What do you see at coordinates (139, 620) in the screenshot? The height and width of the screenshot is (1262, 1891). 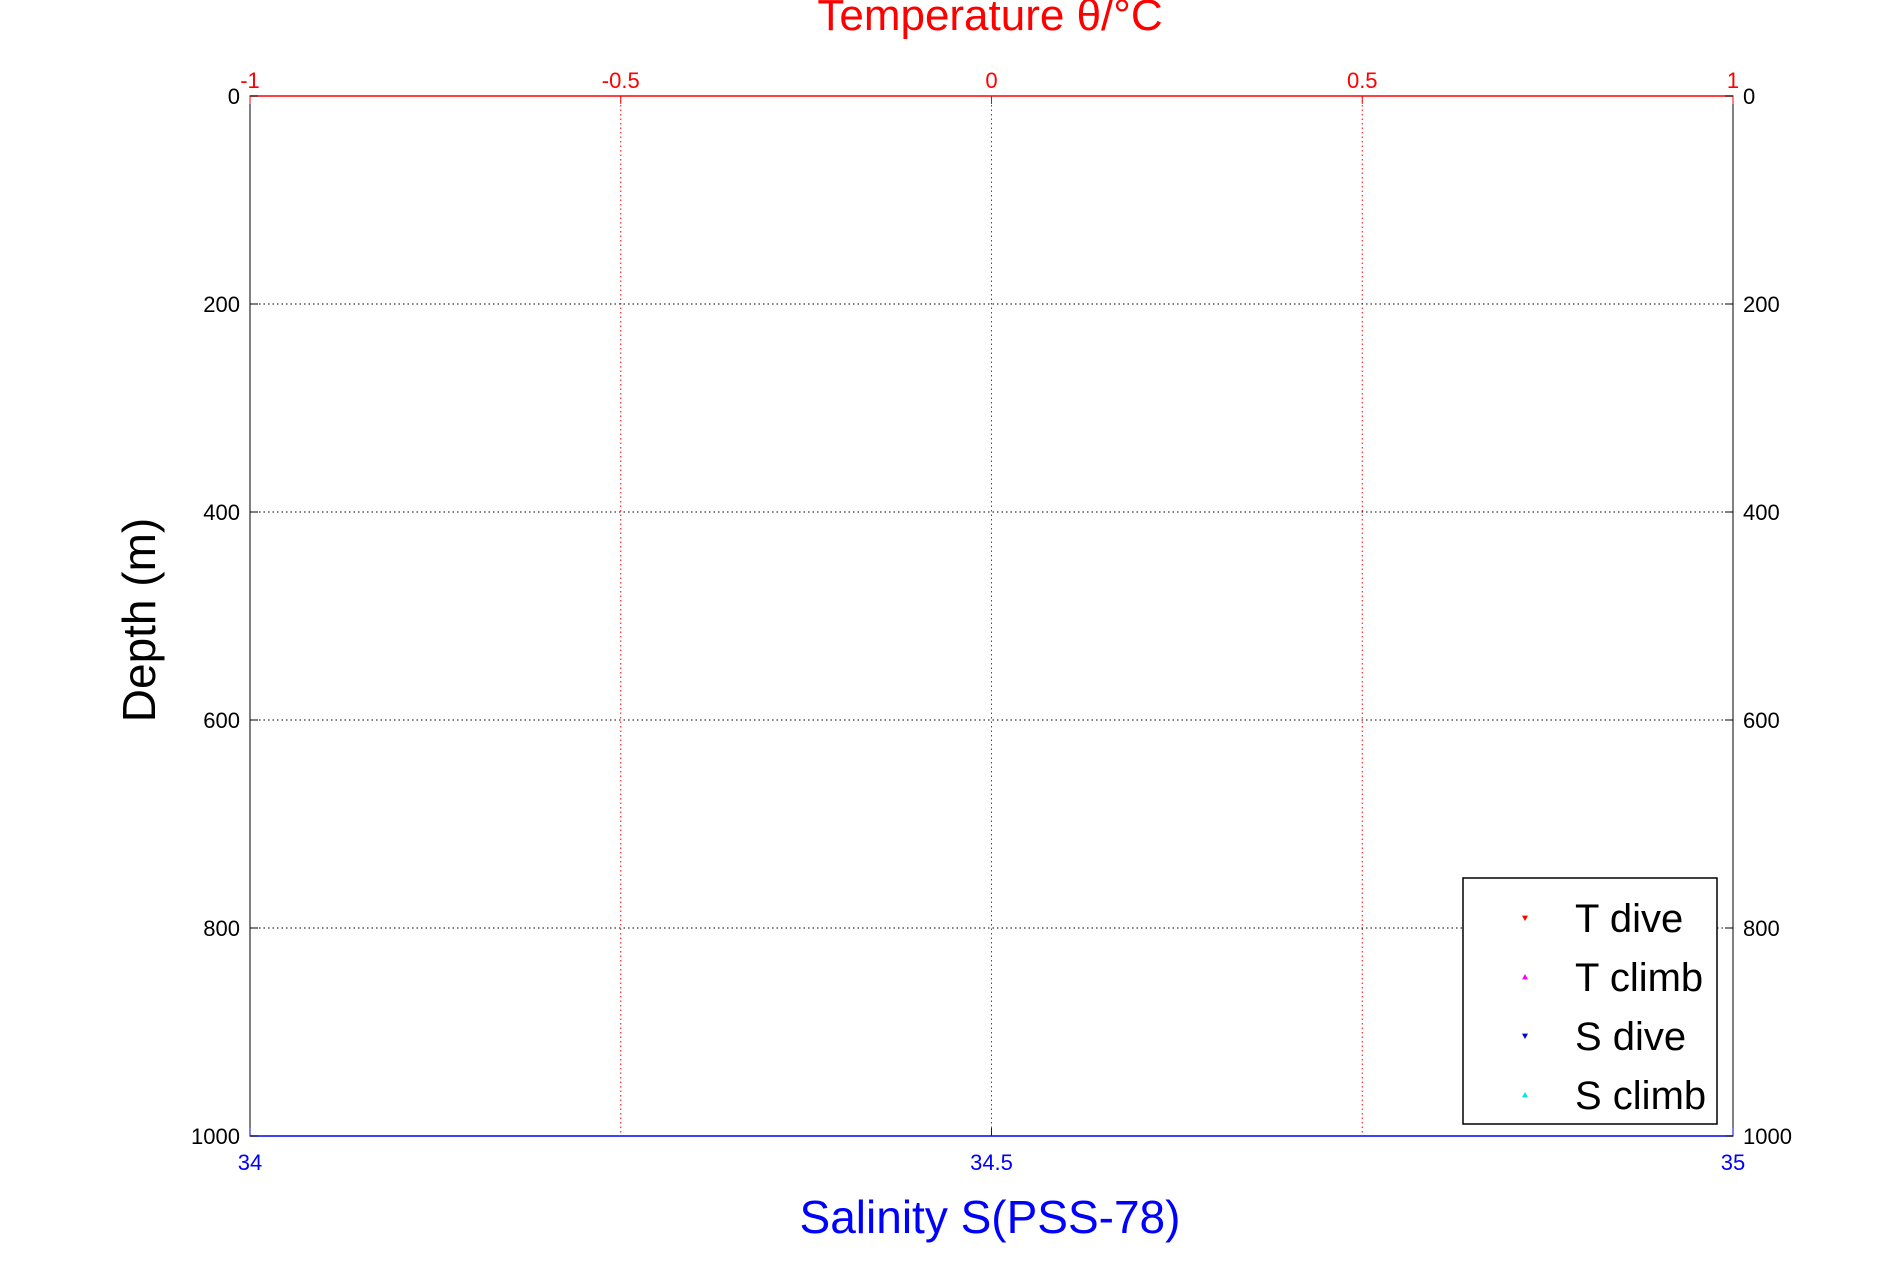 I see `y-axis-label: Depth (m)` at bounding box center [139, 620].